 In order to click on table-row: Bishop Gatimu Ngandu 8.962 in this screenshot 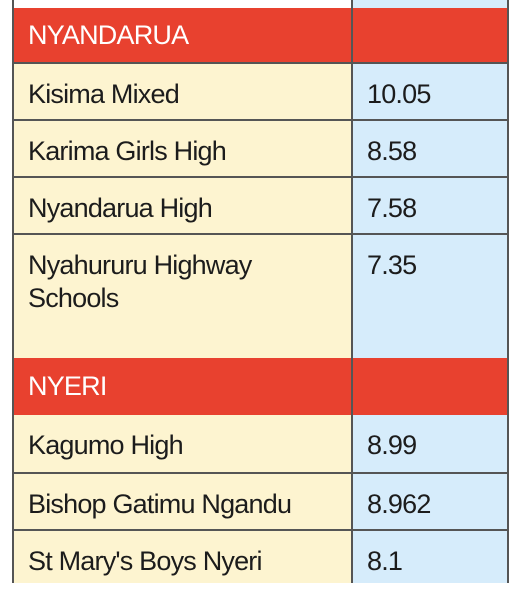, I will do `click(260, 500)`.